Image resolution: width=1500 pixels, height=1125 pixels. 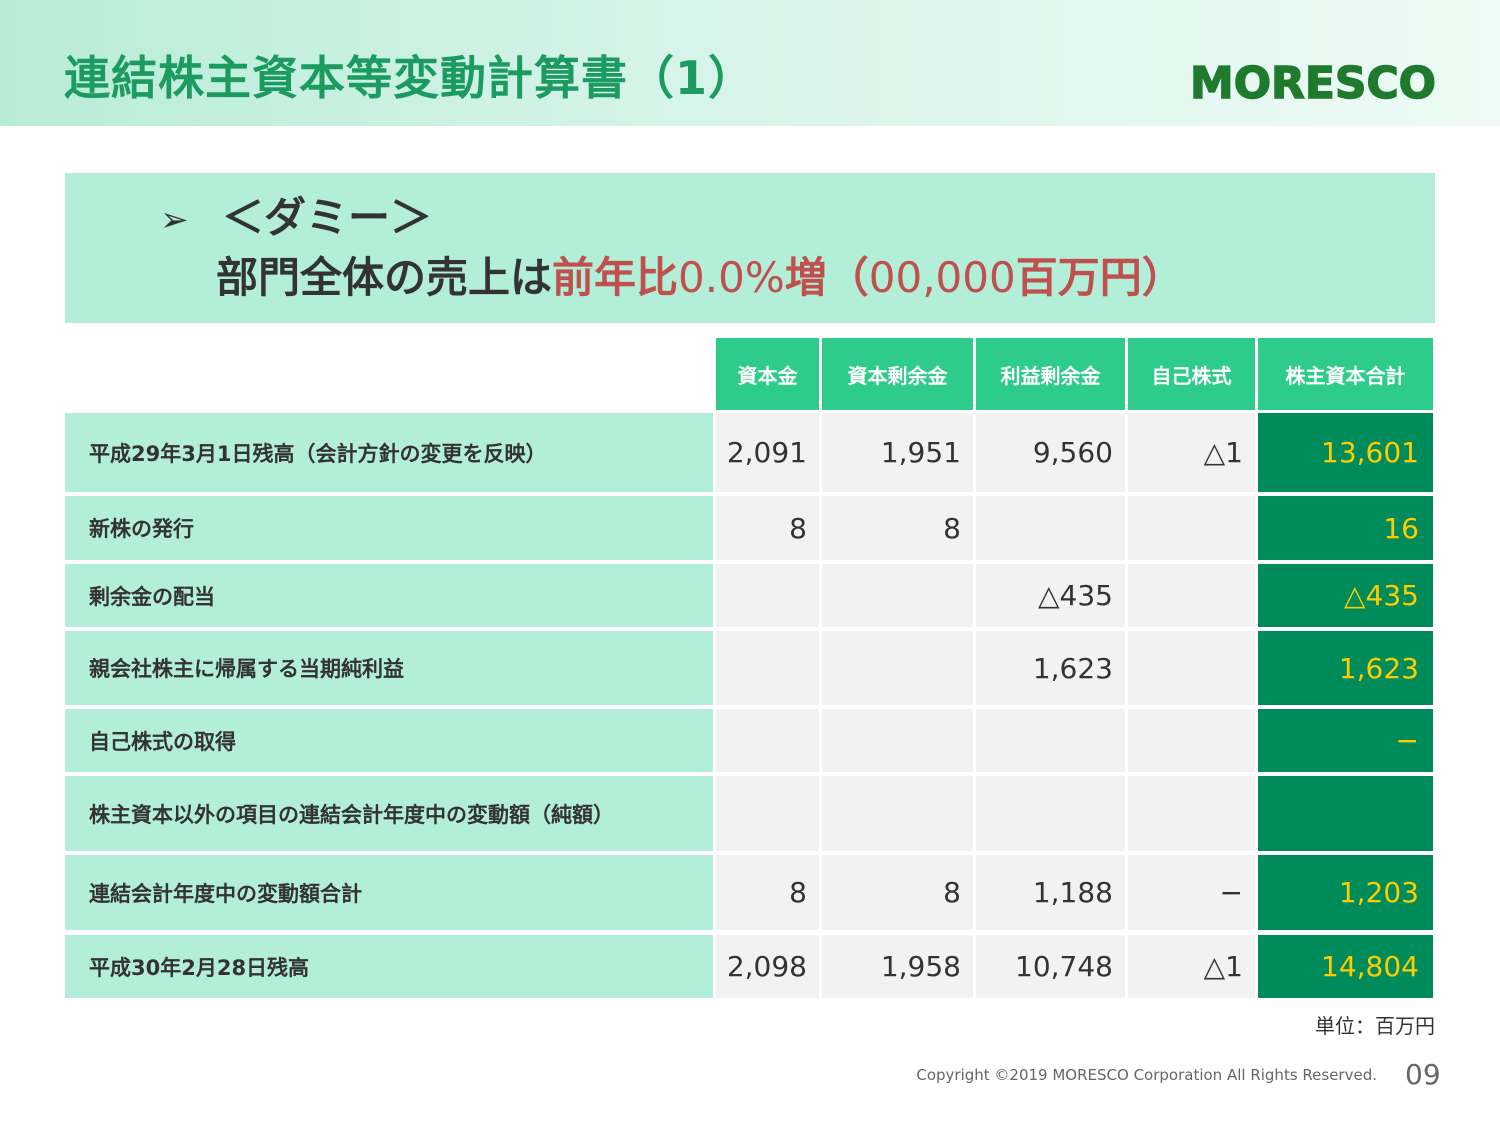 What do you see at coordinates (389, 892) in the screenshot?
I see `row-label-total-changes: 連結会計年度中の変動額合計` at bounding box center [389, 892].